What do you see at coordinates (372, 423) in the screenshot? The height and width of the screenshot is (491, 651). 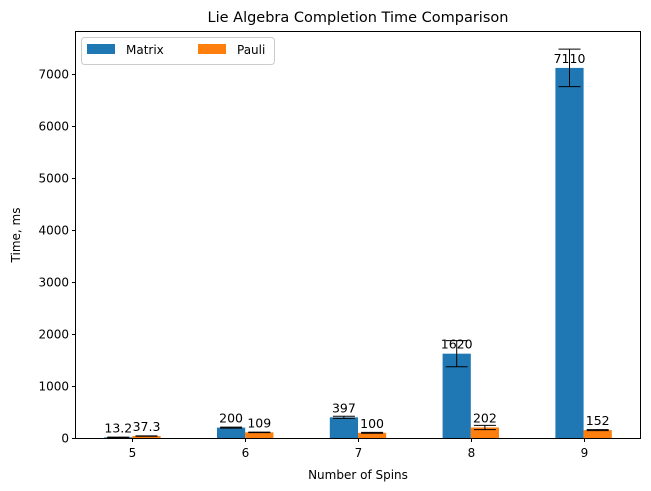 I see `data-label-pauli-7: 100` at bounding box center [372, 423].